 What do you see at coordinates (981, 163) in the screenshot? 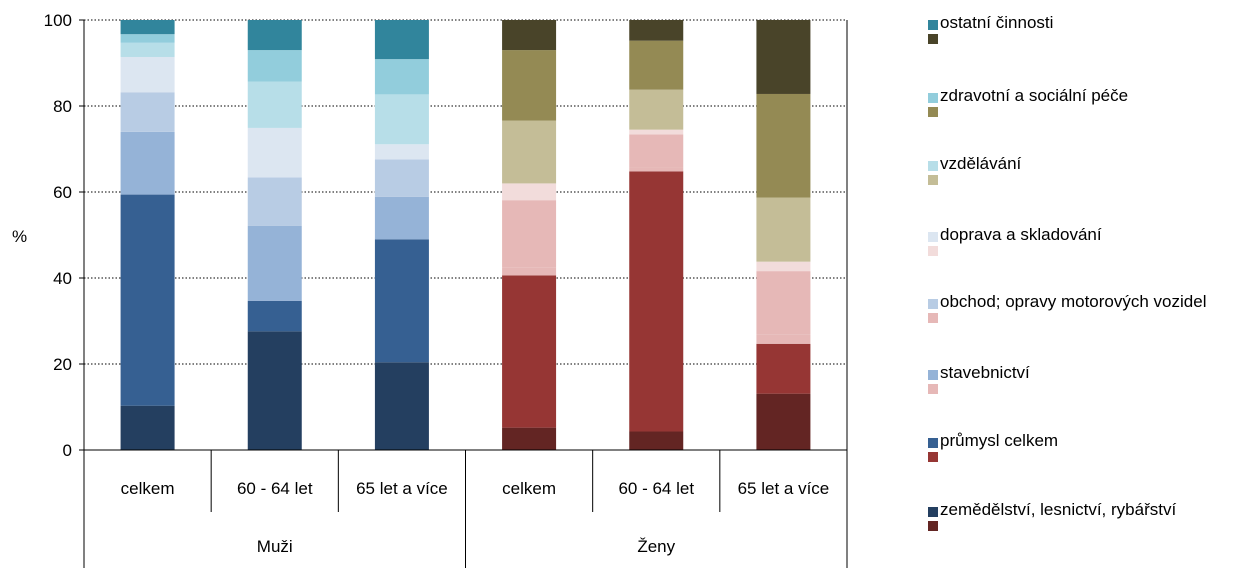
I see `legend-label: vzdělávání` at bounding box center [981, 163].